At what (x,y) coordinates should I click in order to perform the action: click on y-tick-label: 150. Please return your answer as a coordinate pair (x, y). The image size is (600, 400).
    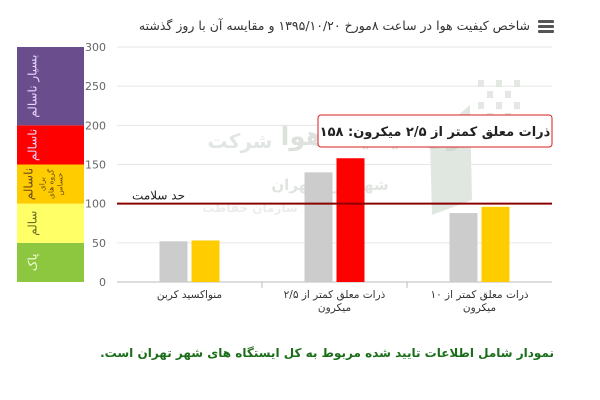
    Looking at the image, I should click on (95, 165).